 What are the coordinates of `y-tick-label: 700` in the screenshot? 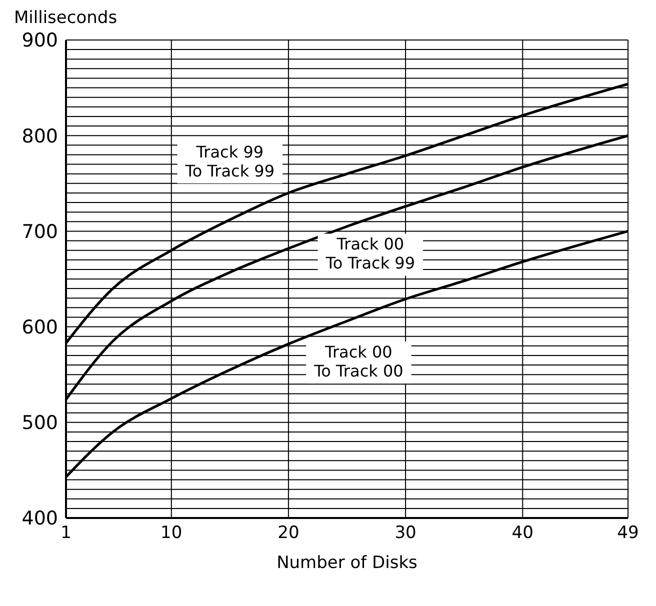 It's located at (40, 231).